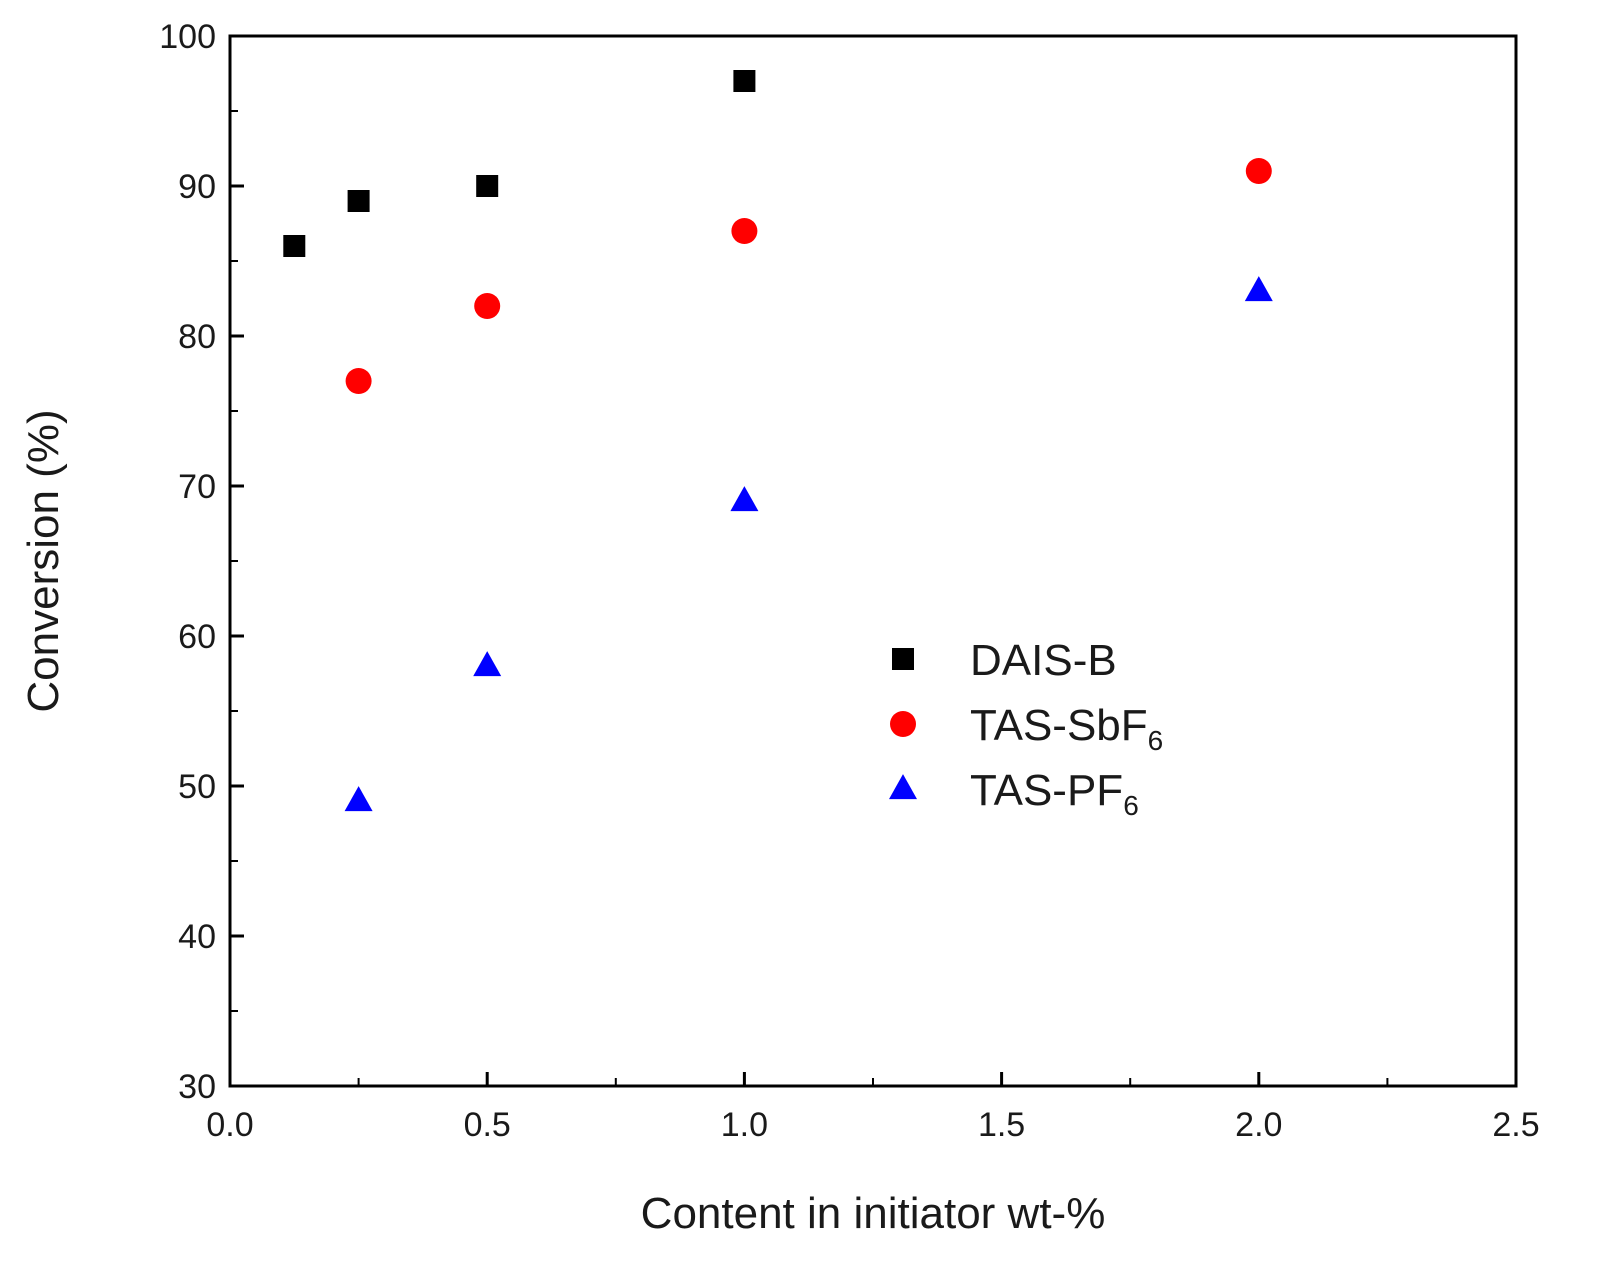 The height and width of the screenshot is (1283, 1606). I want to click on x-axis: 0.0 0.5 1.0 1.5 2.0 2.5, so click(873, 1108).